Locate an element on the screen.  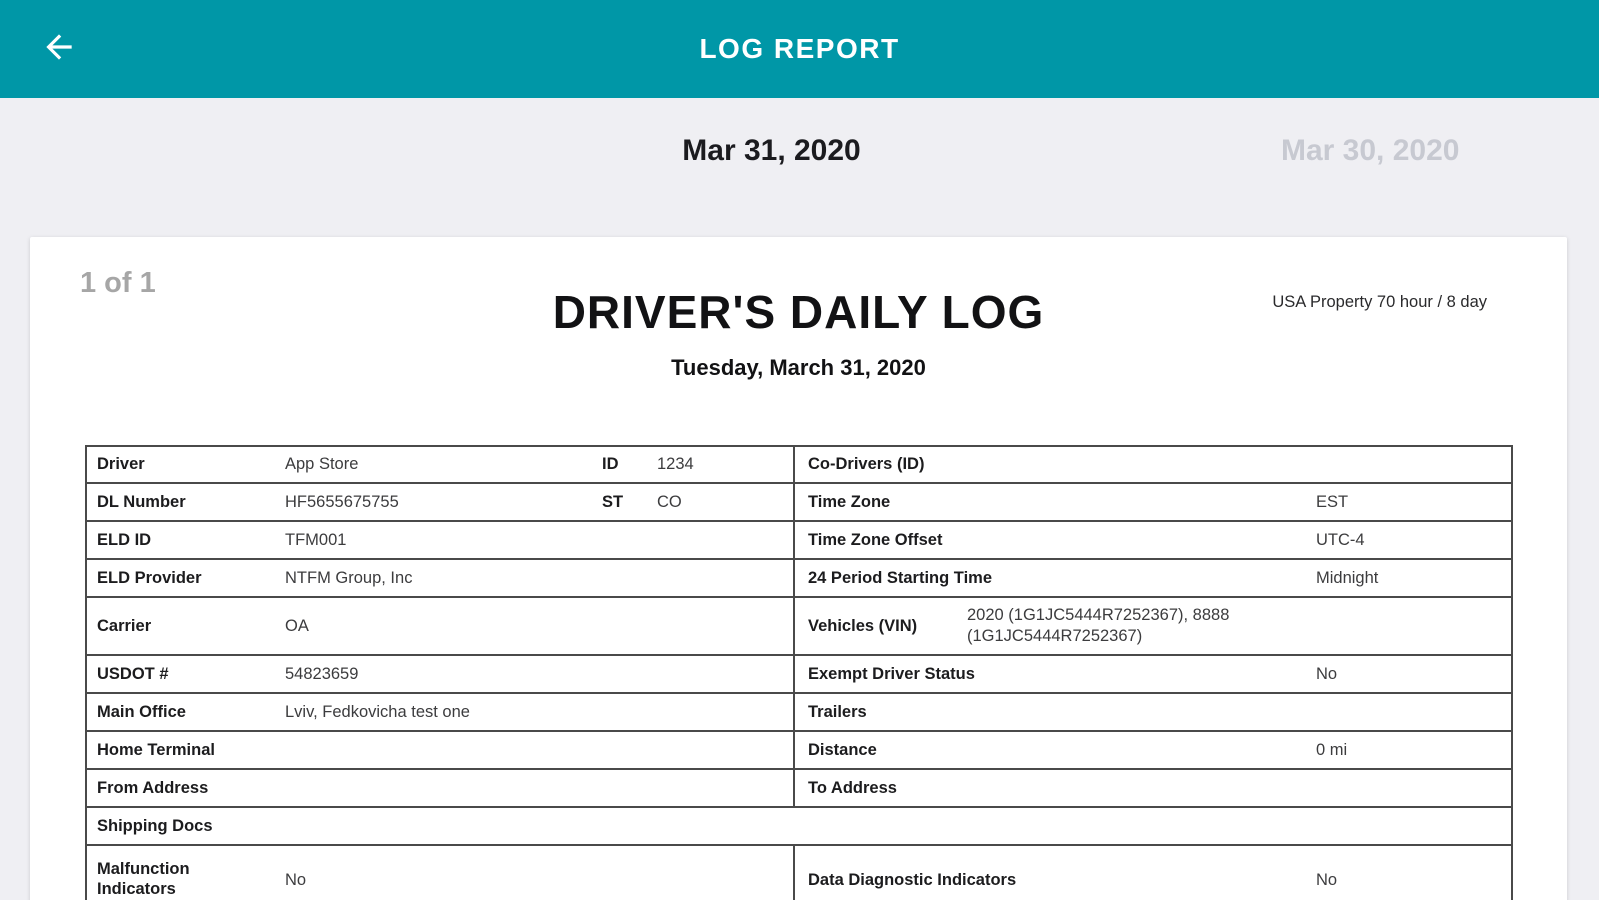
table-row-from-address: From Address To Address is located at coordinates (799, 787).